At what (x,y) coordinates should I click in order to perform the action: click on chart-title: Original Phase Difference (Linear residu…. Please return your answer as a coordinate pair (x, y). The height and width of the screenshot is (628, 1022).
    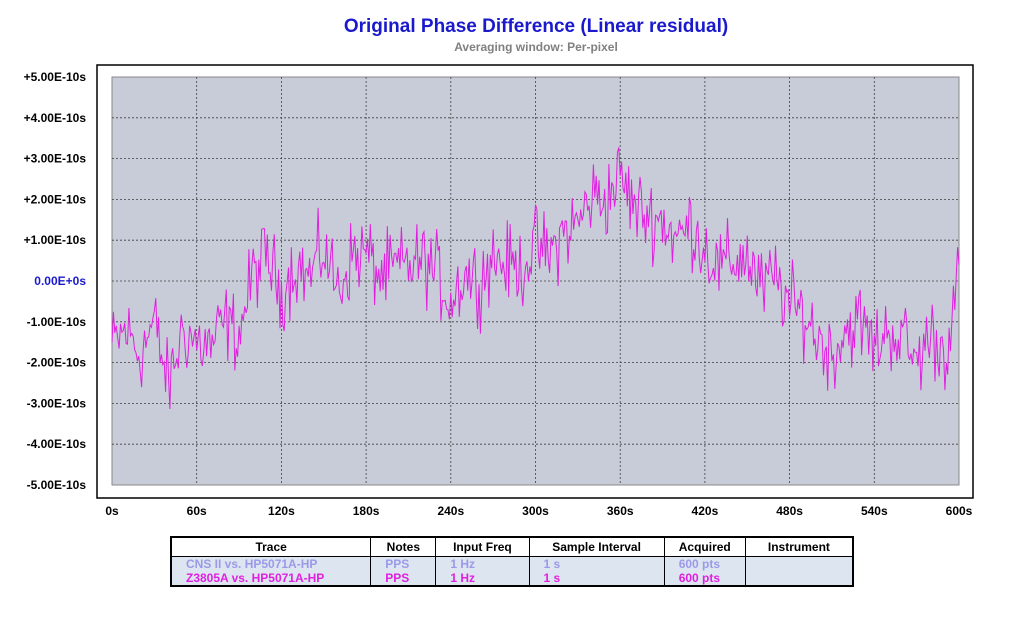
    Looking at the image, I should click on (536, 26).